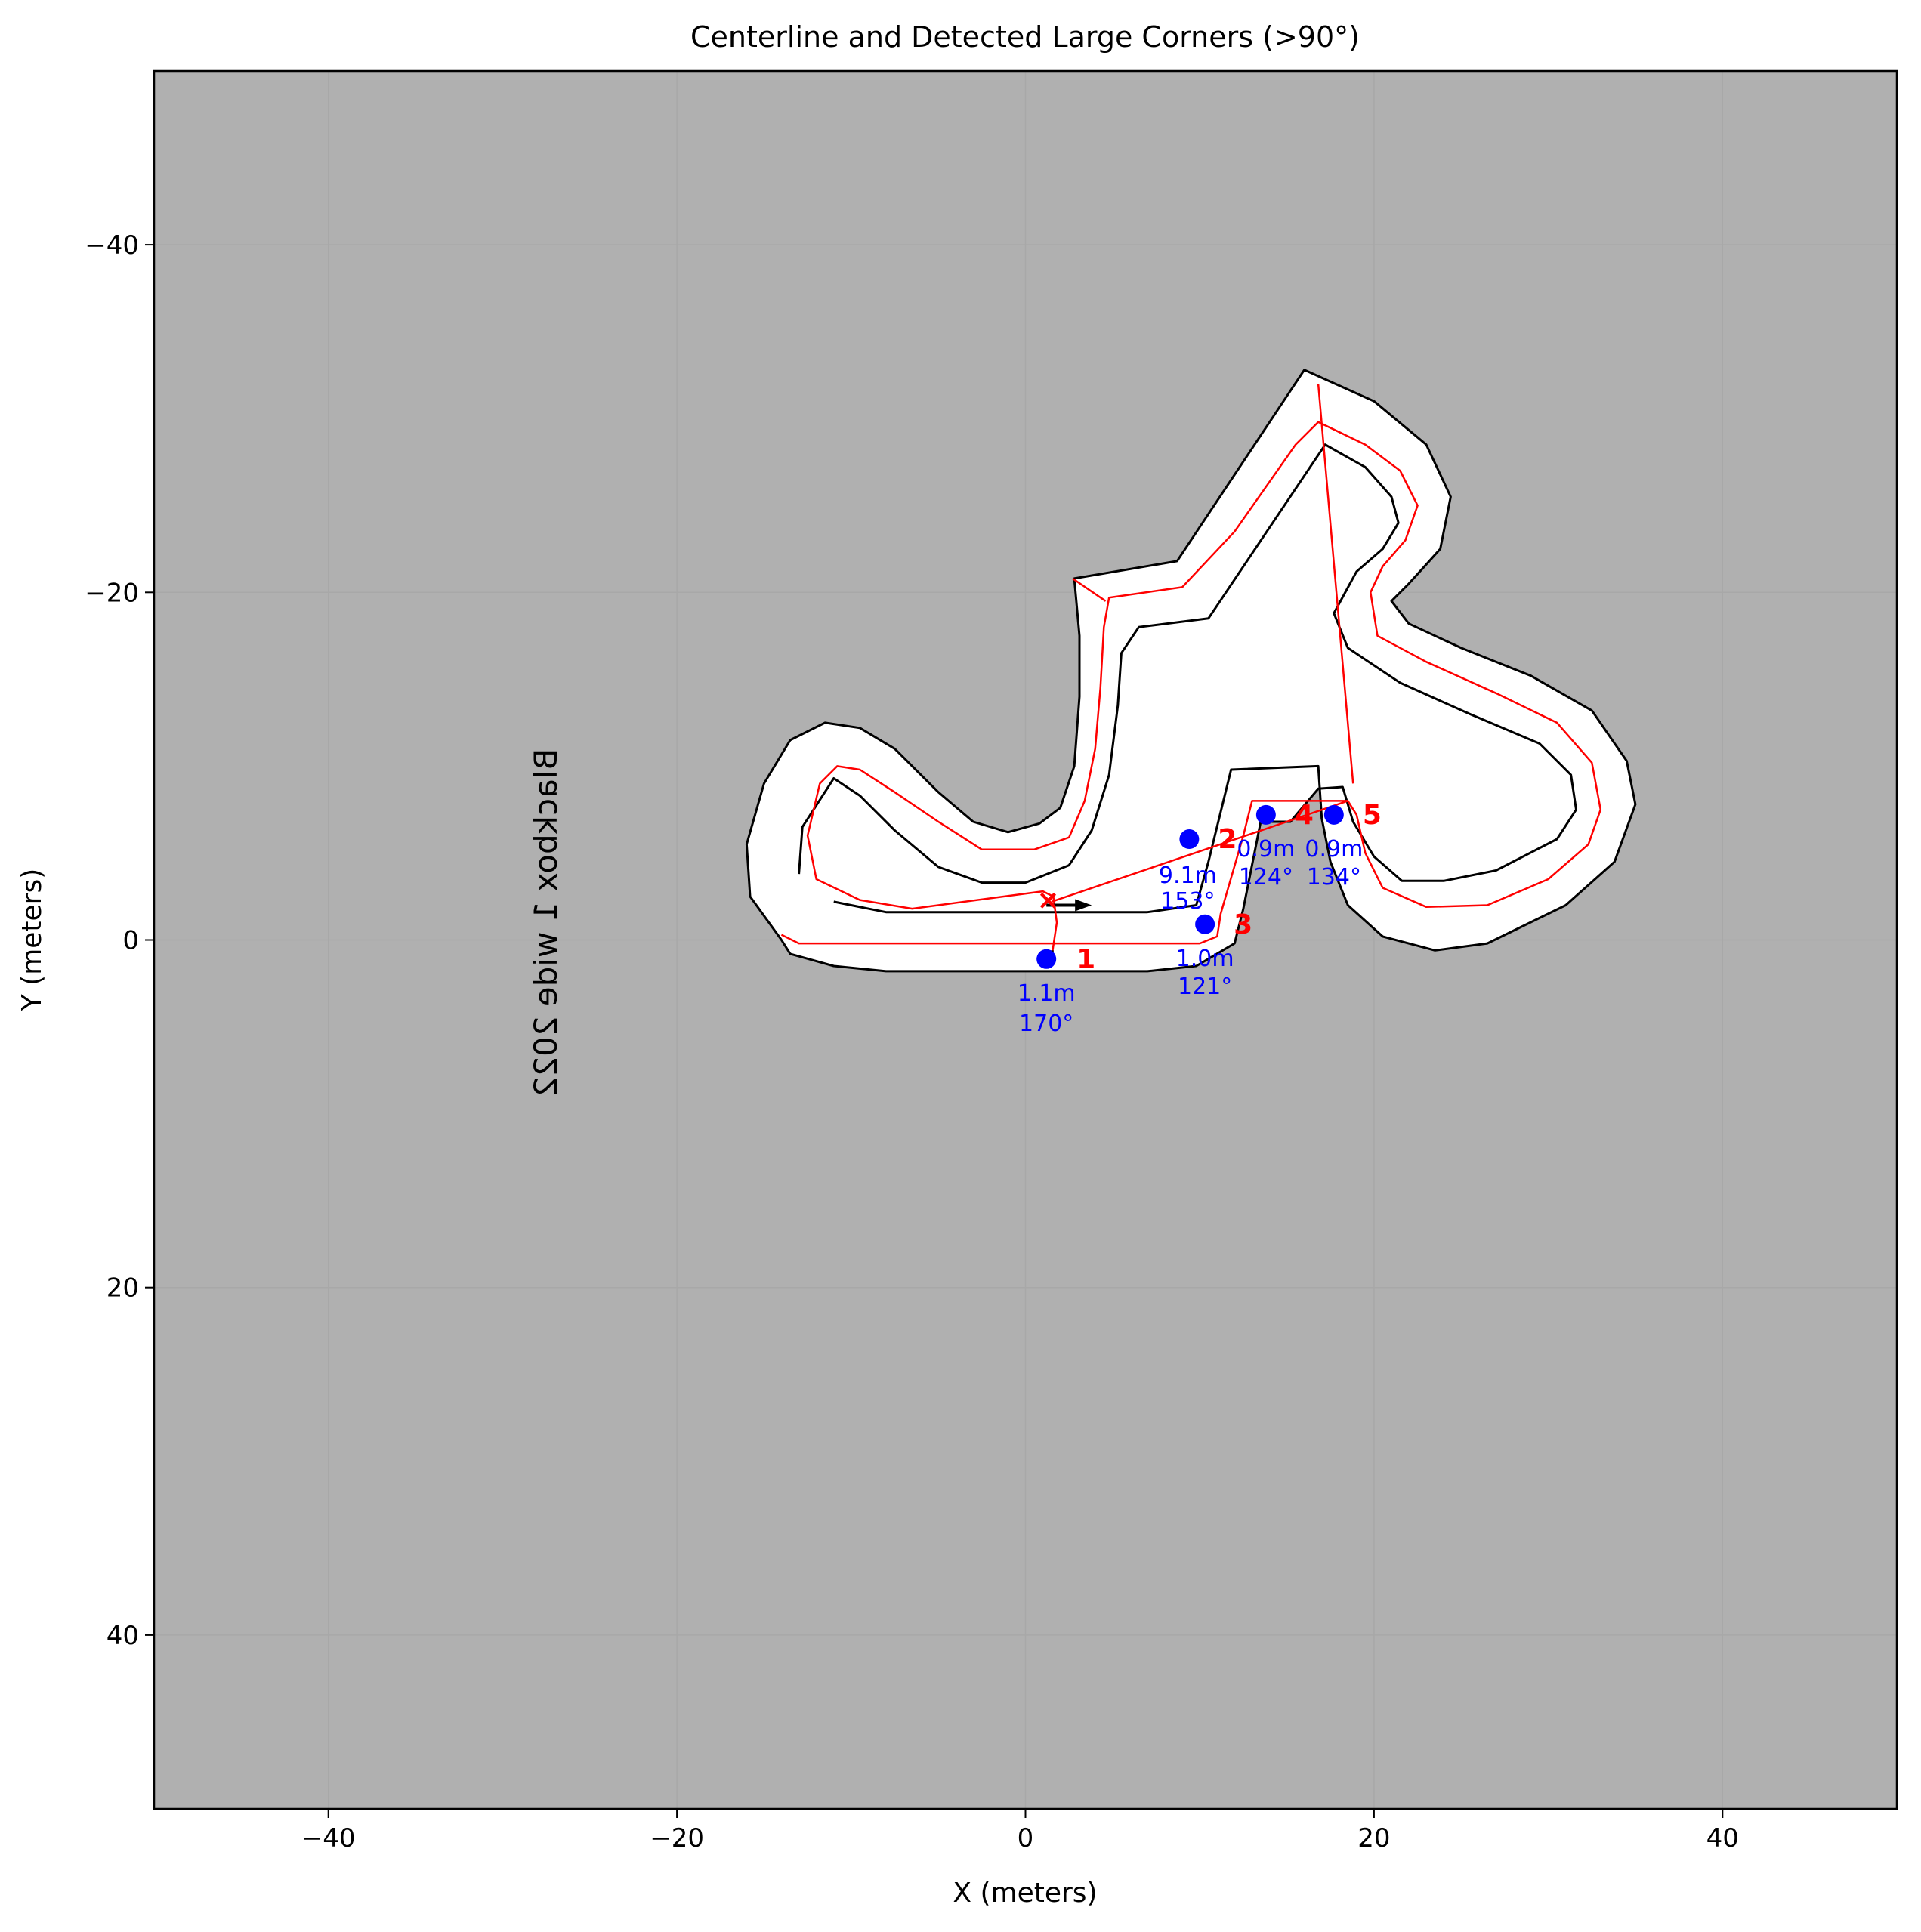 The height and width of the screenshot is (1932, 1921). What do you see at coordinates (130, 941) in the screenshot?
I see `y-tick-label: 0` at bounding box center [130, 941].